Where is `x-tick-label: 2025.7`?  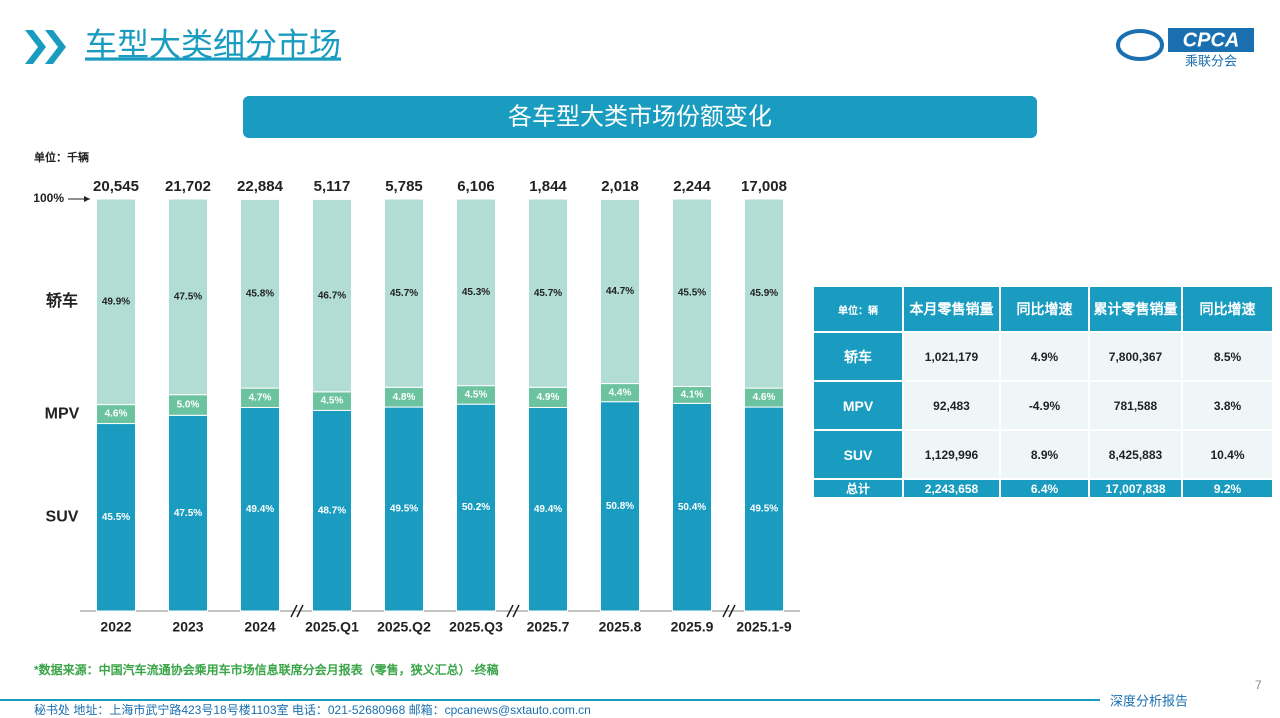
x-tick-label: 2025.7 is located at coordinates (548, 627).